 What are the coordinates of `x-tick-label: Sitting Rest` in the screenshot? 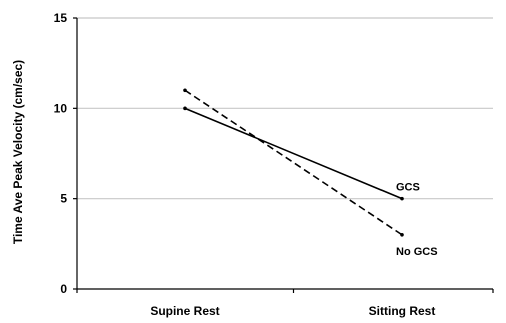 It's located at (402, 311).